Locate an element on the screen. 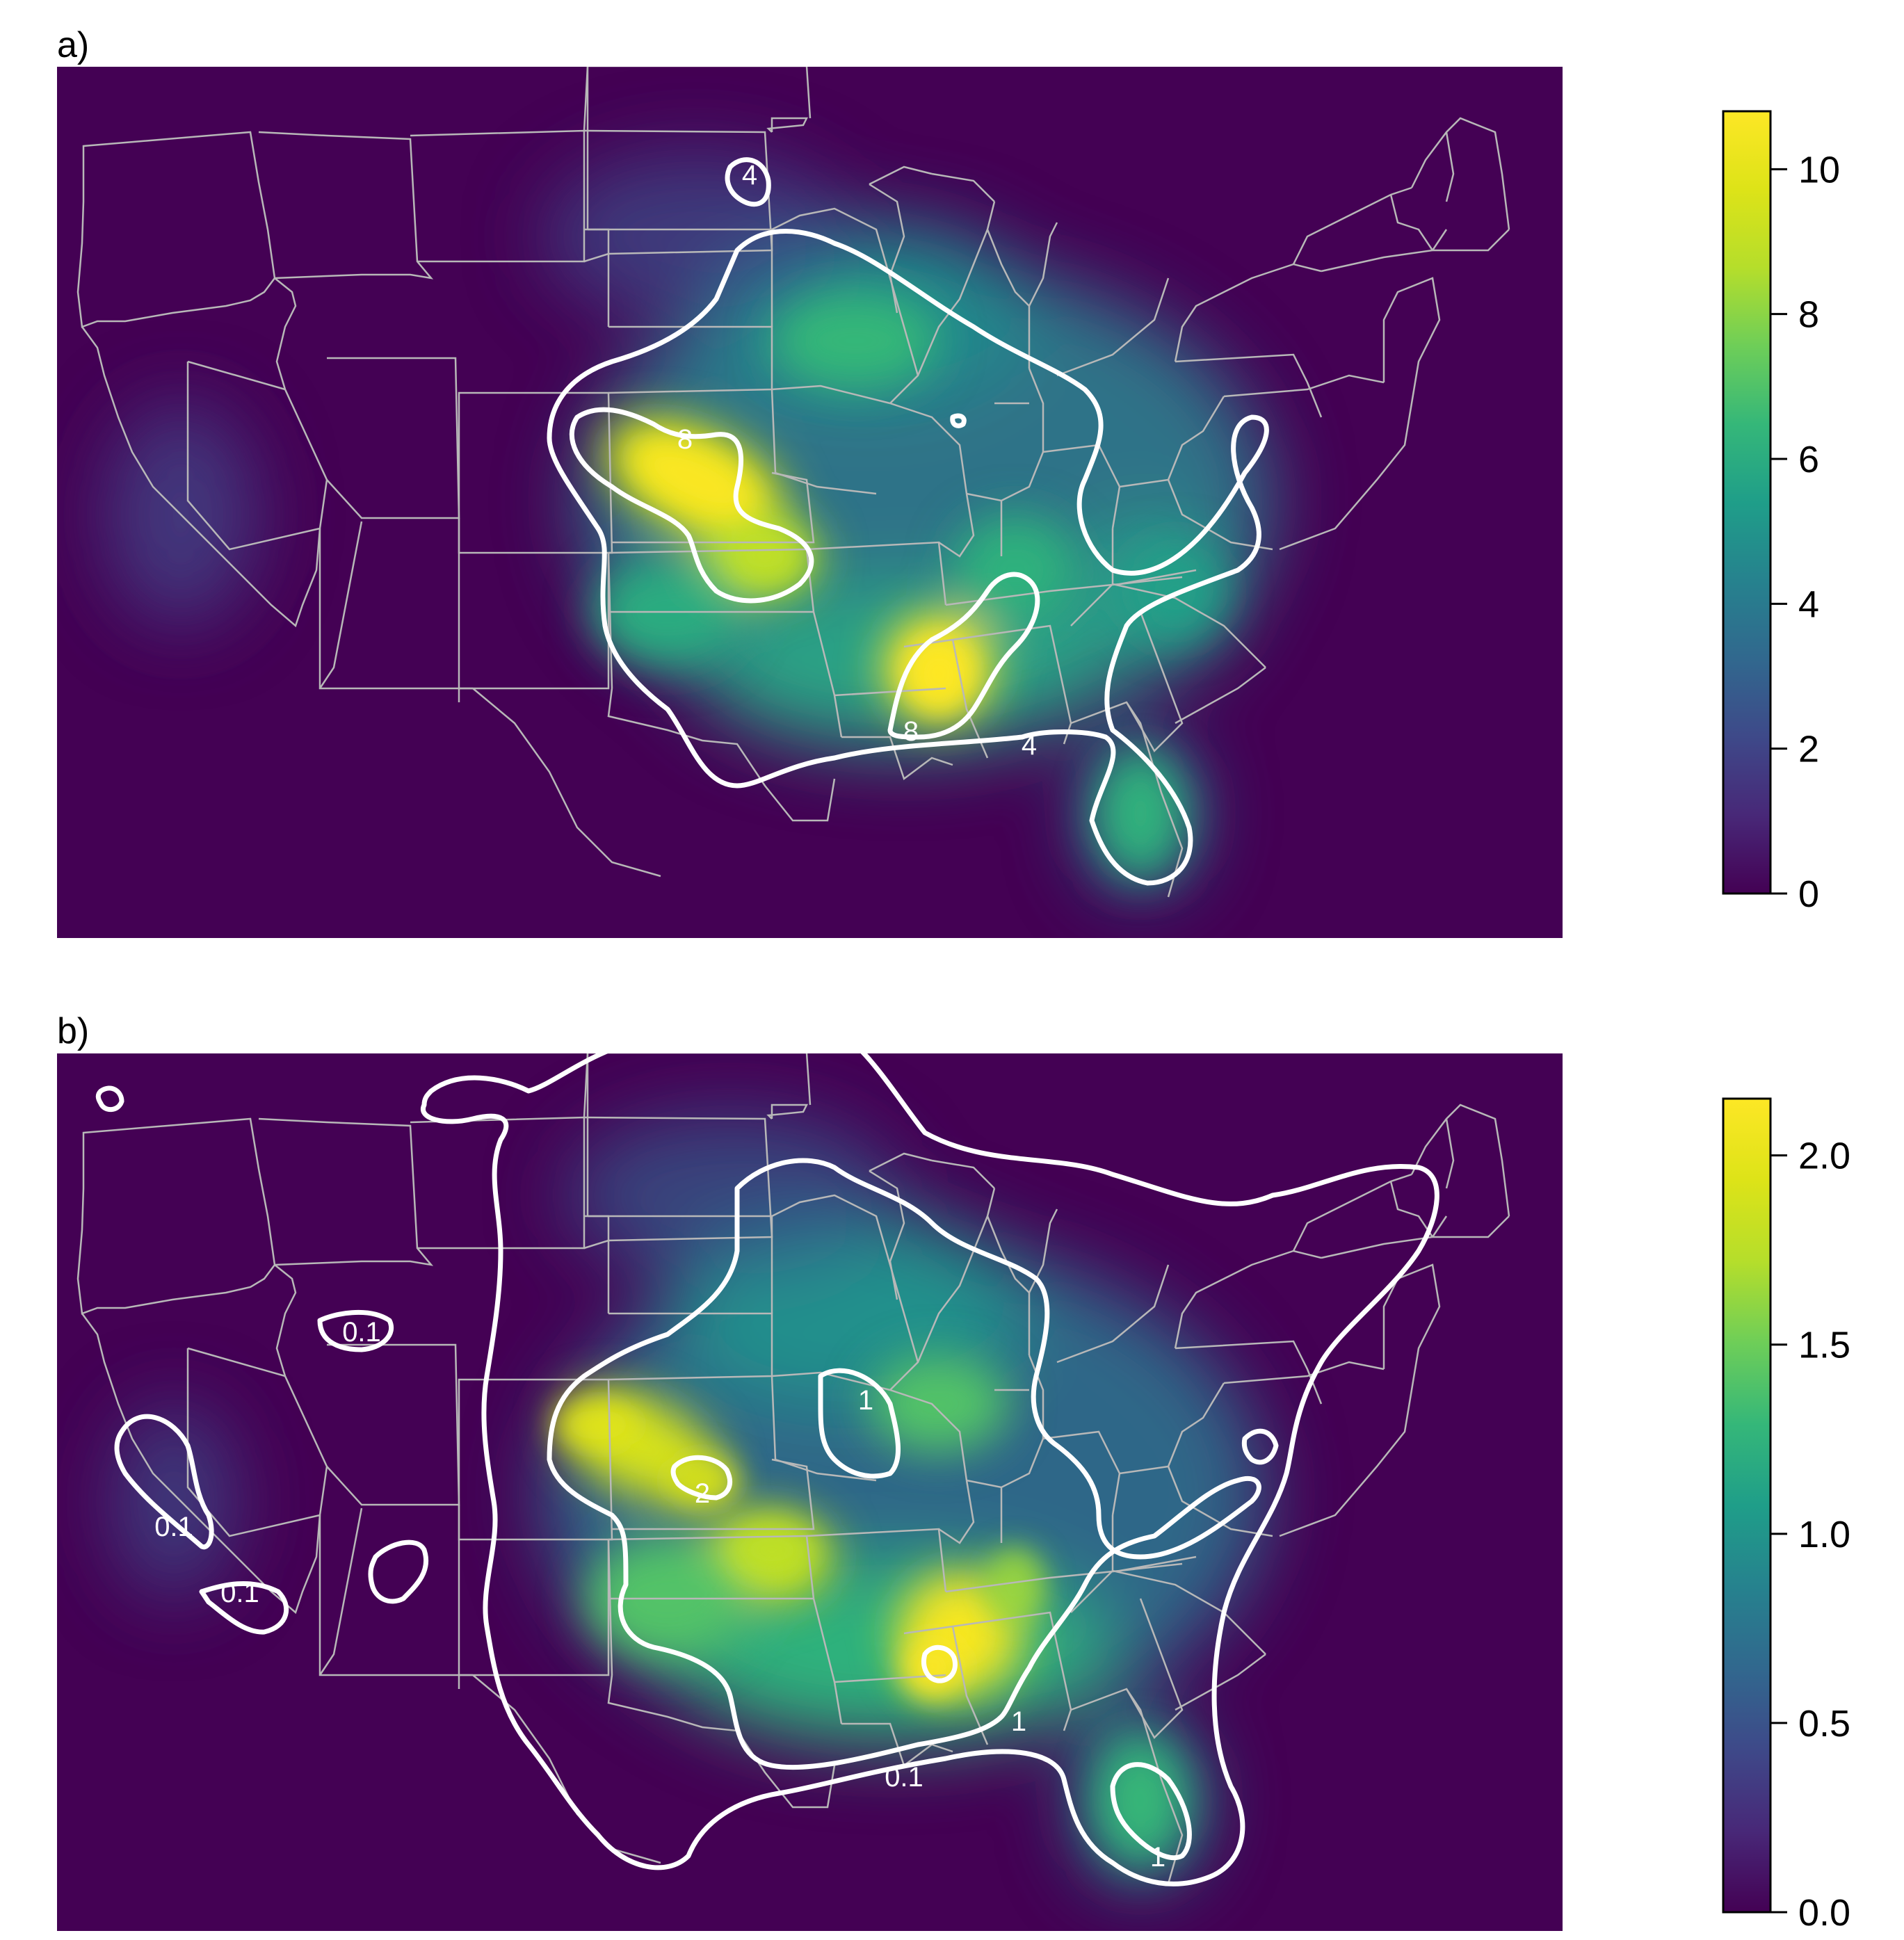 This screenshot has width=1904, height=1940. colorbar-a: 0 2 4 6 8 10 is located at coordinates (1781, 512).